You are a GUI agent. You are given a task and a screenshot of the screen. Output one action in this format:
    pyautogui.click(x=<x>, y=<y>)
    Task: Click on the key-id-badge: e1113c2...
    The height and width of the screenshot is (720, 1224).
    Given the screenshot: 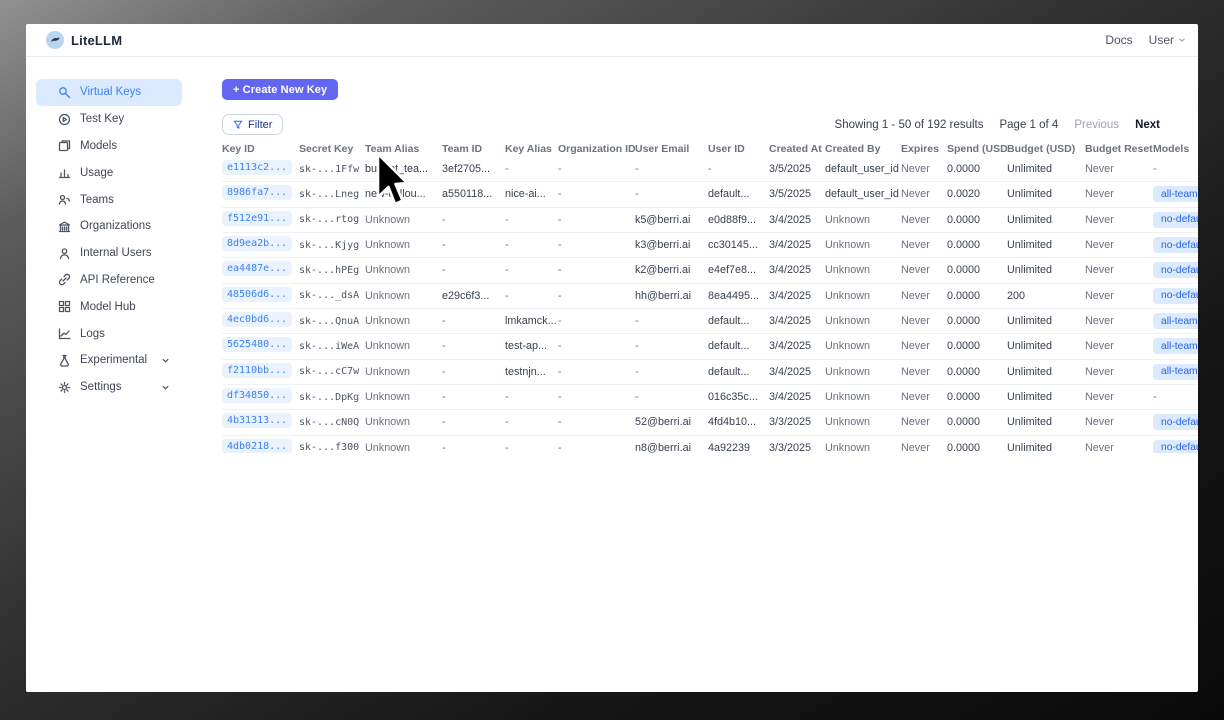 What is the action you would take?
    pyautogui.click(x=257, y=168)
    